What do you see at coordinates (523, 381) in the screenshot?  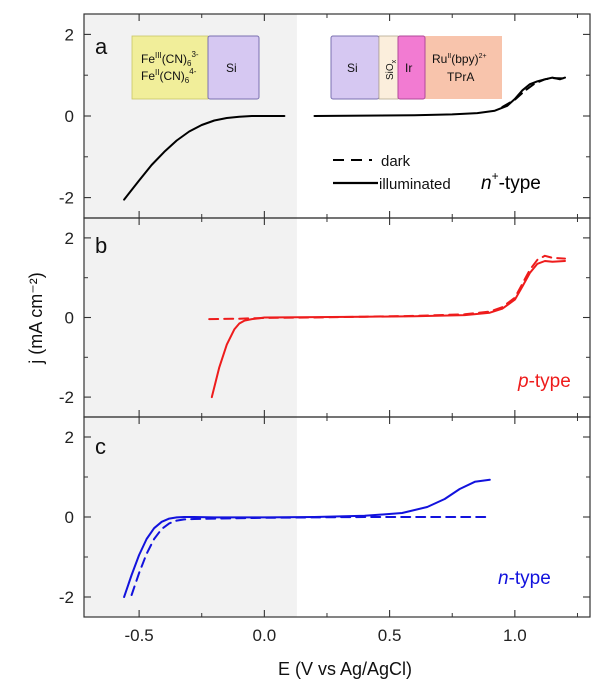 I see `type-label-b-italic: p` at bounding box center [523, 381].